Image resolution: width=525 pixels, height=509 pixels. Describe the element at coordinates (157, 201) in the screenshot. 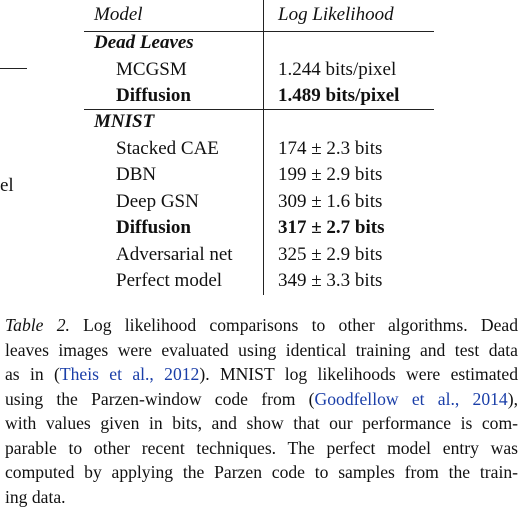

I see `model-name: Deep GSN` at that location.